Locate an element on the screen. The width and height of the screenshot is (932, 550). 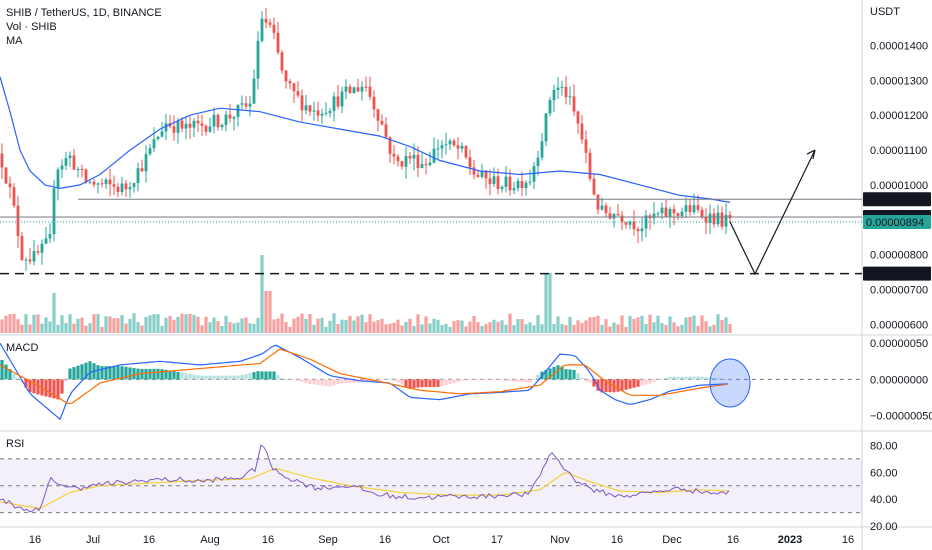
volume-legend: Vol · SHIB is located at coordinates (31, 27).